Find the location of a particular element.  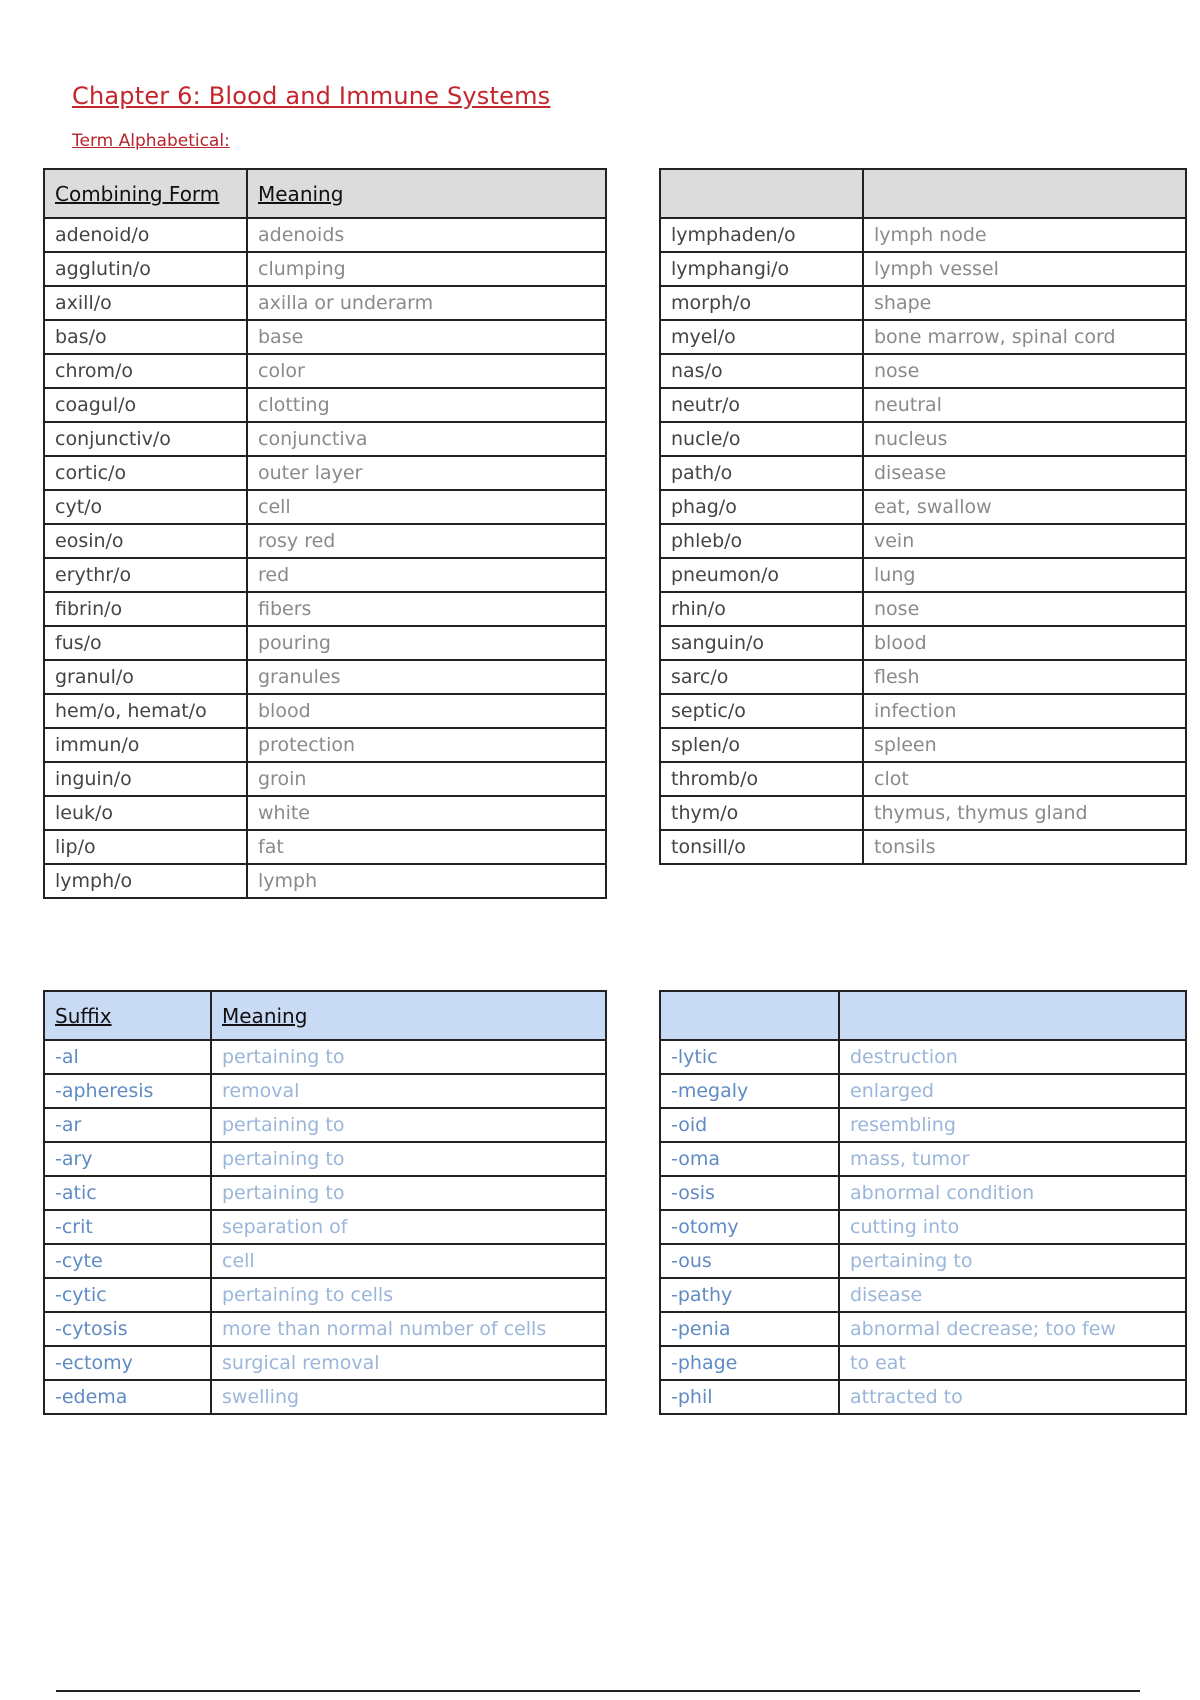

table-row: thromb/o clot is located at coordinates (923, 779).